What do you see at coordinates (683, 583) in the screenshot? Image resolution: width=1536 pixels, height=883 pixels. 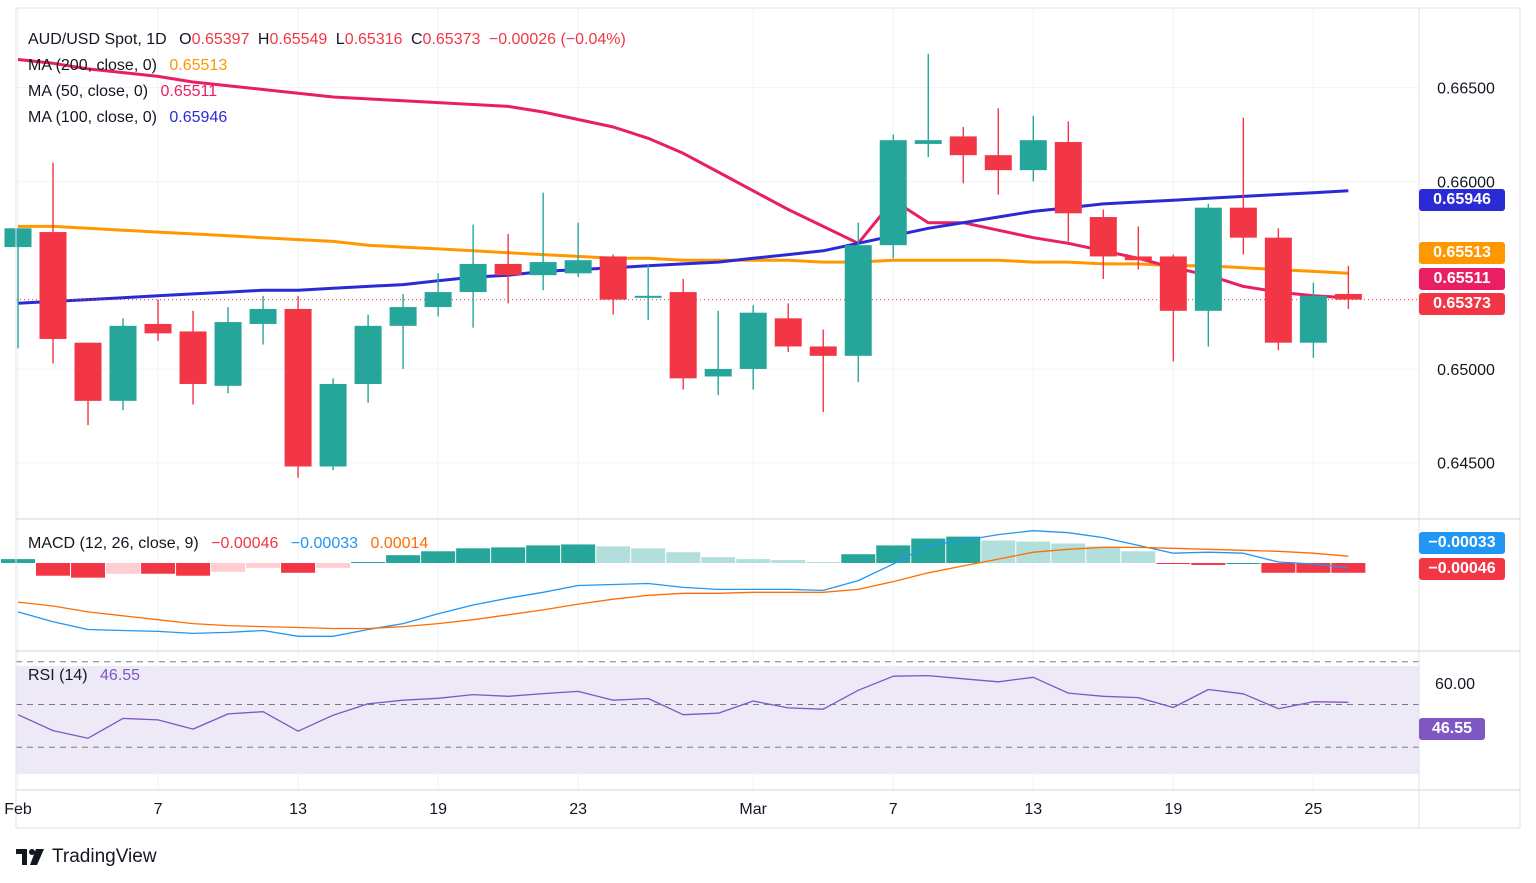 I see `macd-line` at bounding box center [683, 583].